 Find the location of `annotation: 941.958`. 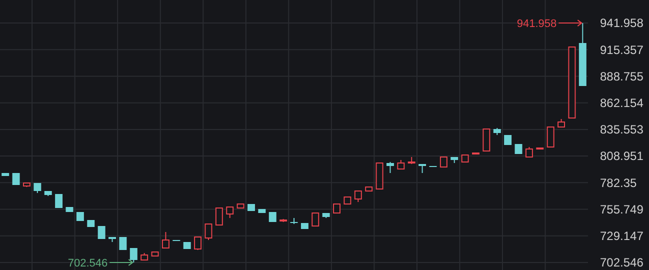

annotation: 941.958 is located at coordinates (536, 24).